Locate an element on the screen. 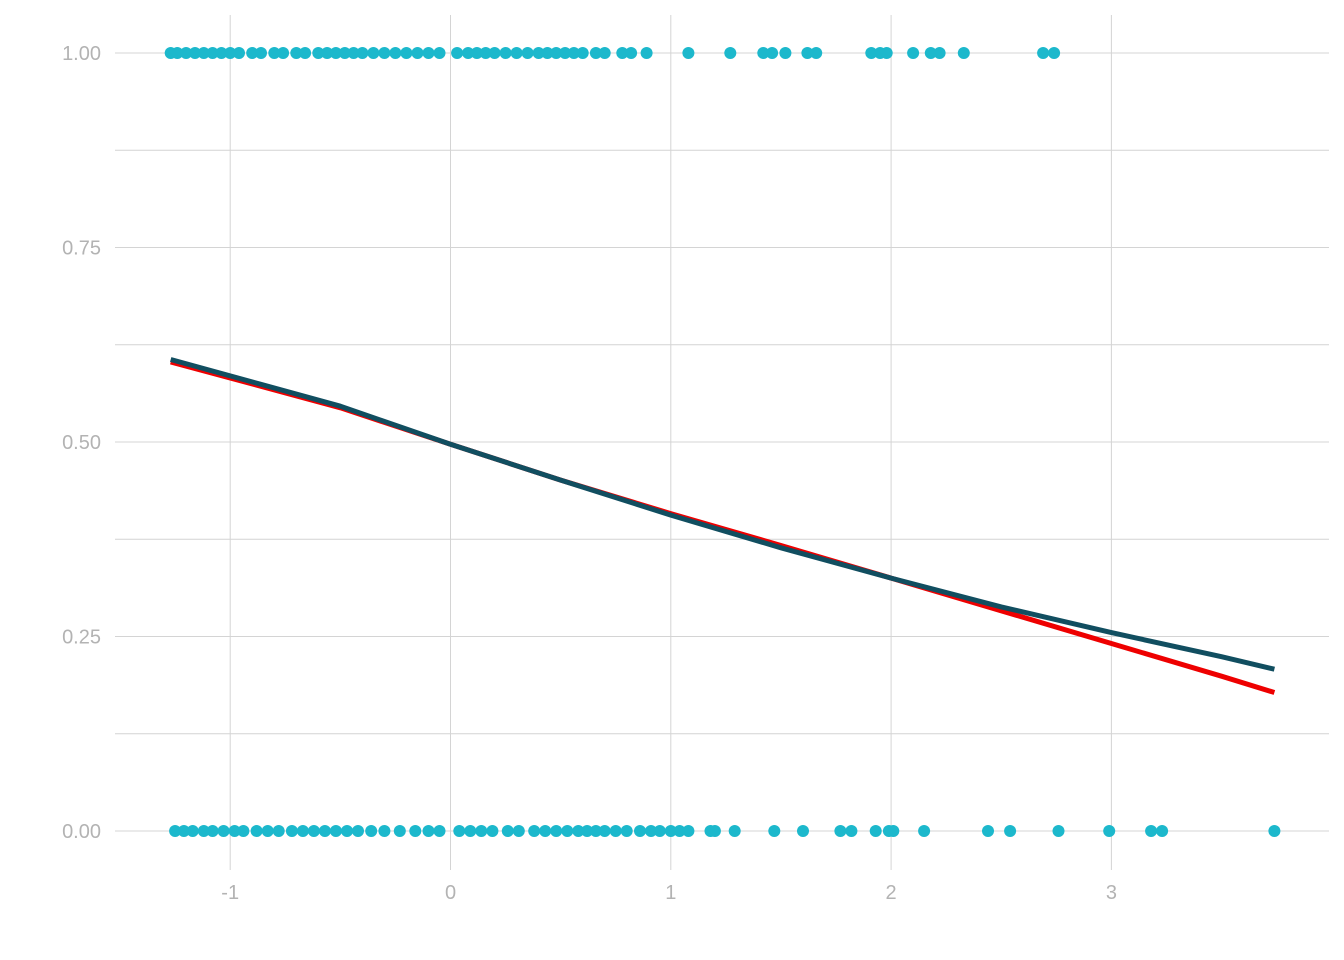 This screenshot has height=960, width=1344. y-tick-label: 0.50 is located at coordinates (81, 443).